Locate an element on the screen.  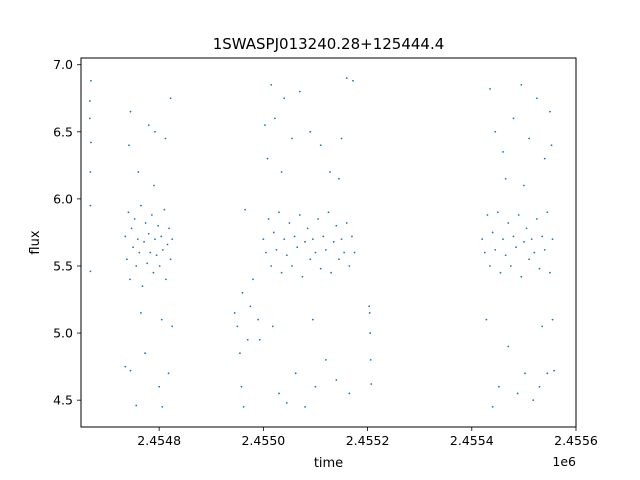
y-tick-label: 7.0 is located at coordinates (63, 64).